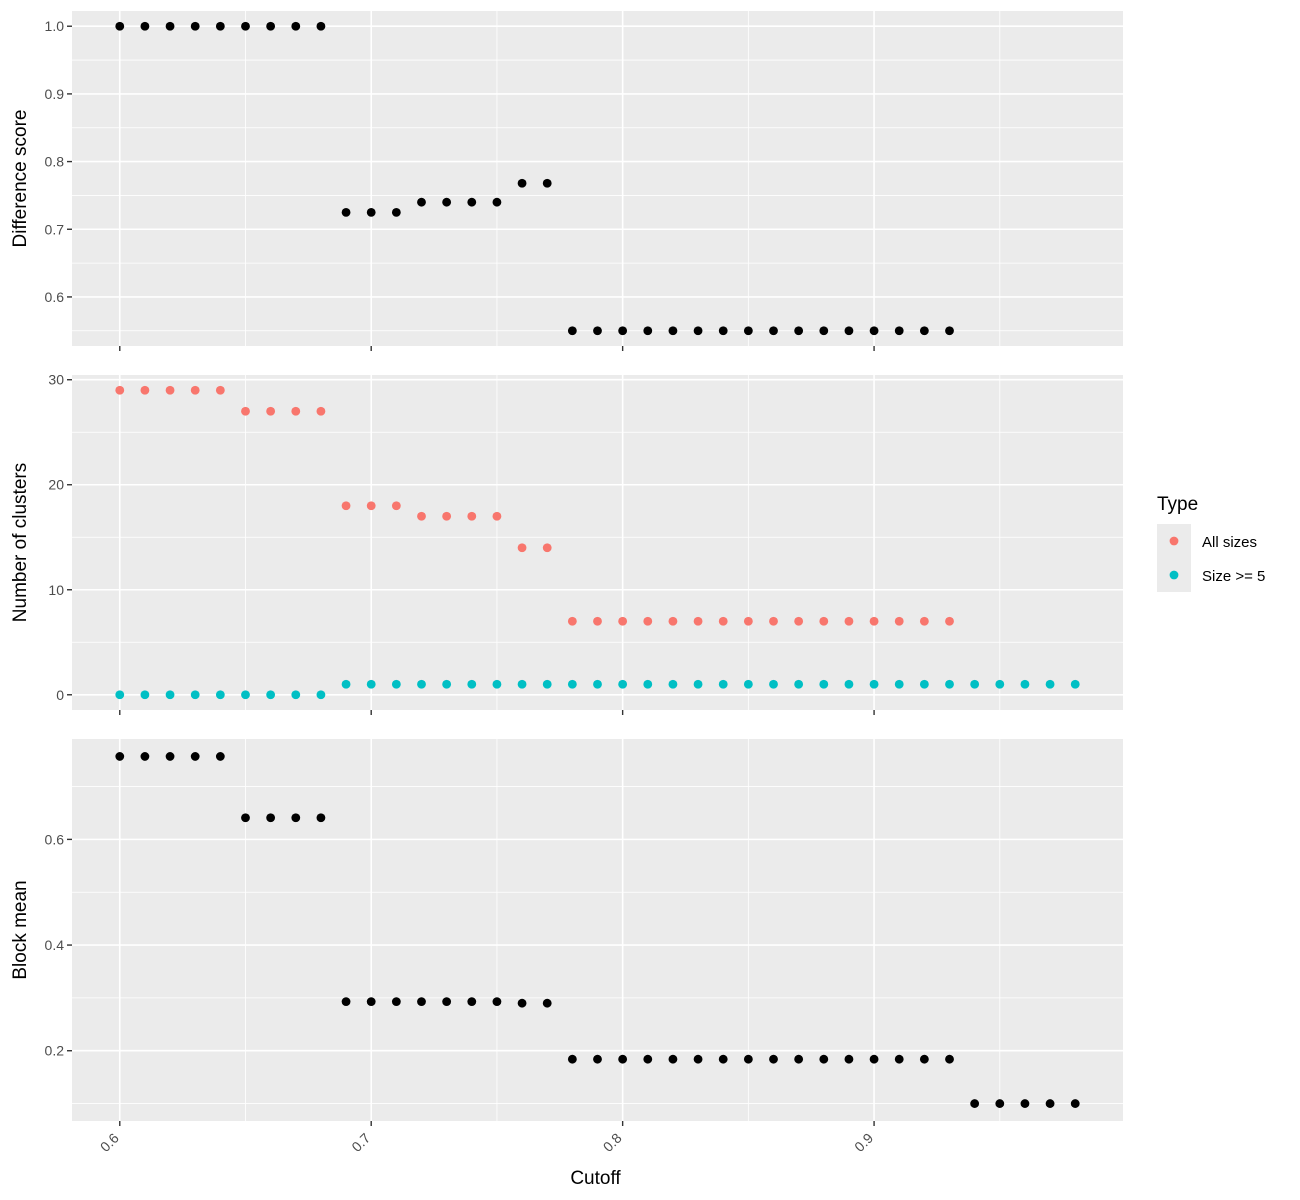 The height and width of the screenshot is (1200, 1300). I want to click on x-axis-title: Cutoff, so click(595, 1178).